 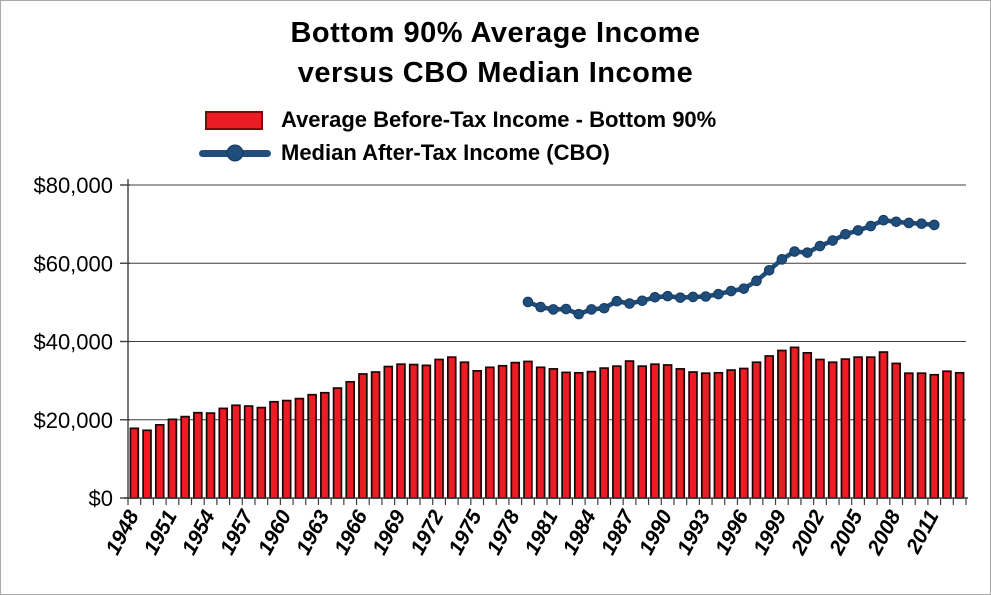 I want to click on line-marker-1982, so click(x=566, y=309).